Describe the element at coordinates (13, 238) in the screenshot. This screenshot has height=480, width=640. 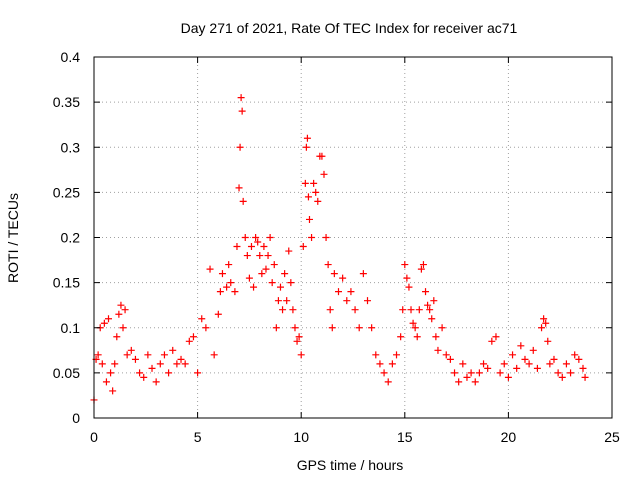
I see `y-axis-label: ROTI / TECUs` at that location.